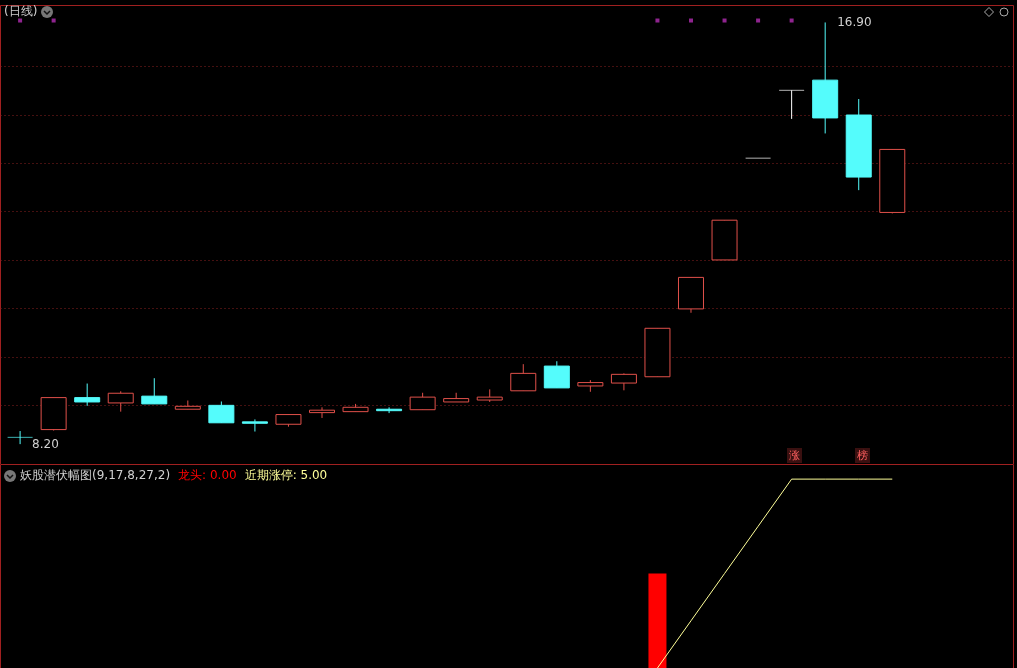  What do you see at coordinates (207, 475) in the screenshot?
I see `text: 龙头: 0.00` at bounding box center [207, 475].